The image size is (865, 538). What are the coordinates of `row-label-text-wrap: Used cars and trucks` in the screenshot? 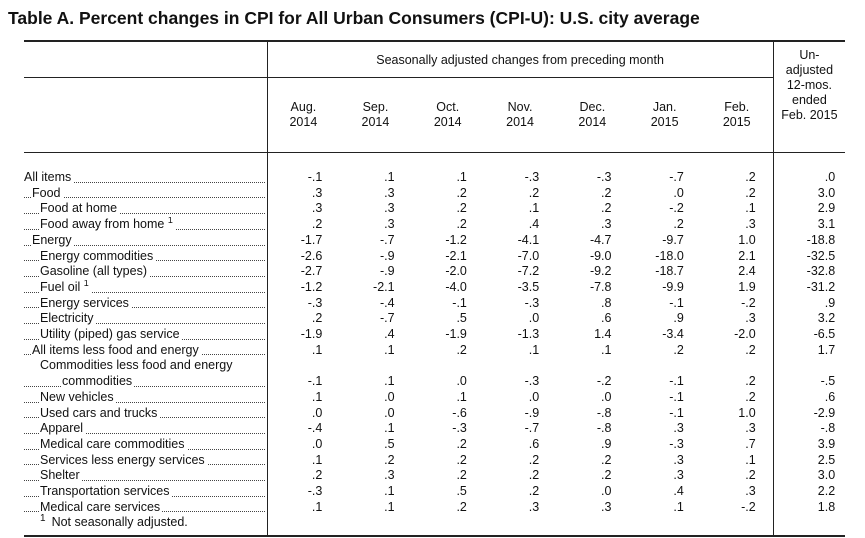 It's located at (100, 412).